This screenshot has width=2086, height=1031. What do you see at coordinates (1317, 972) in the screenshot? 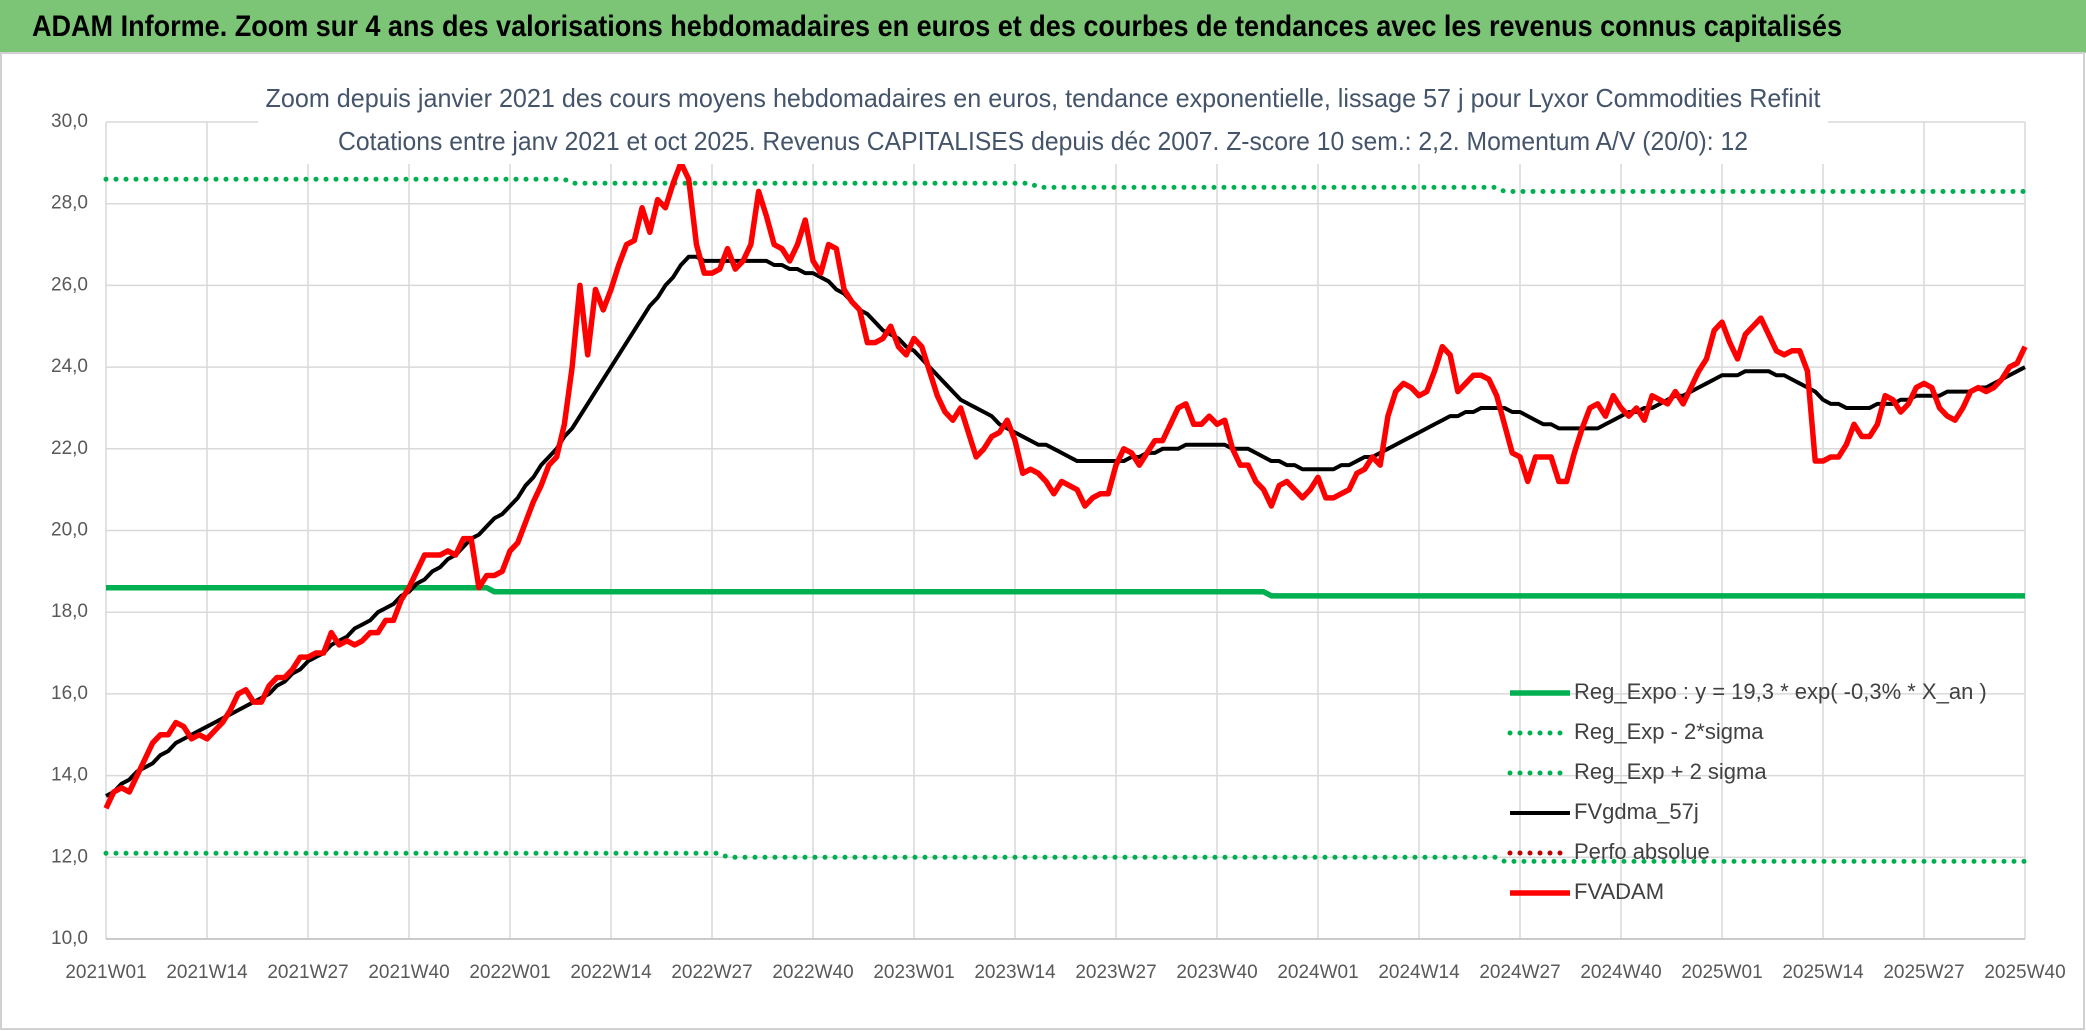
I see `x-tick-label: 2024W01` at bounding box center [1317, 972].